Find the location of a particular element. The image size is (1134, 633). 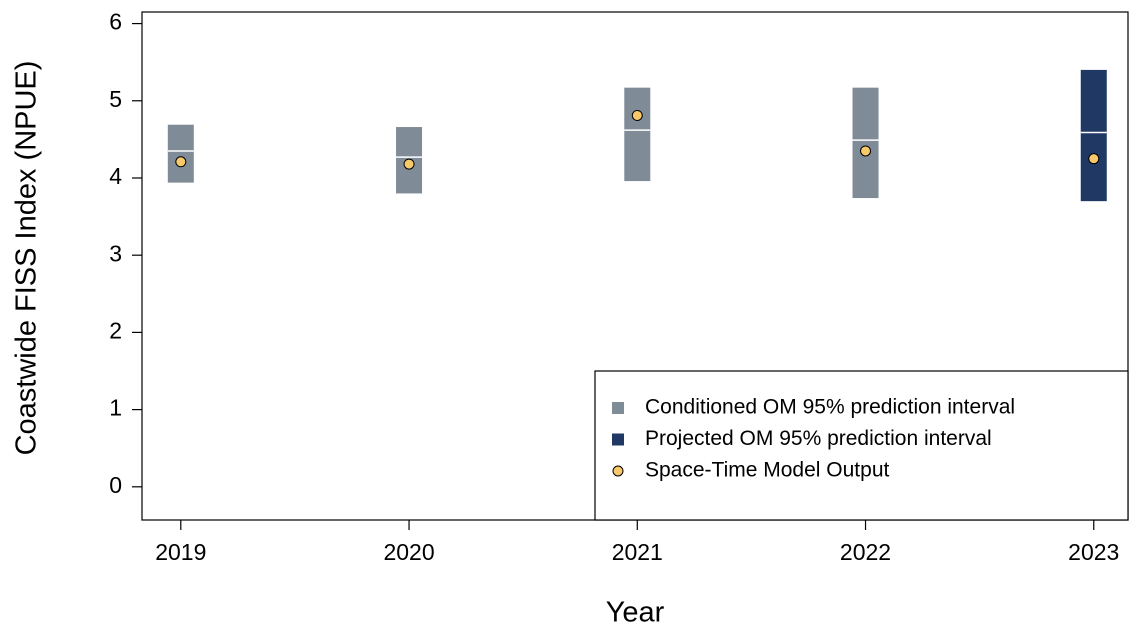

legend-box is located at coordinates (861, 445).